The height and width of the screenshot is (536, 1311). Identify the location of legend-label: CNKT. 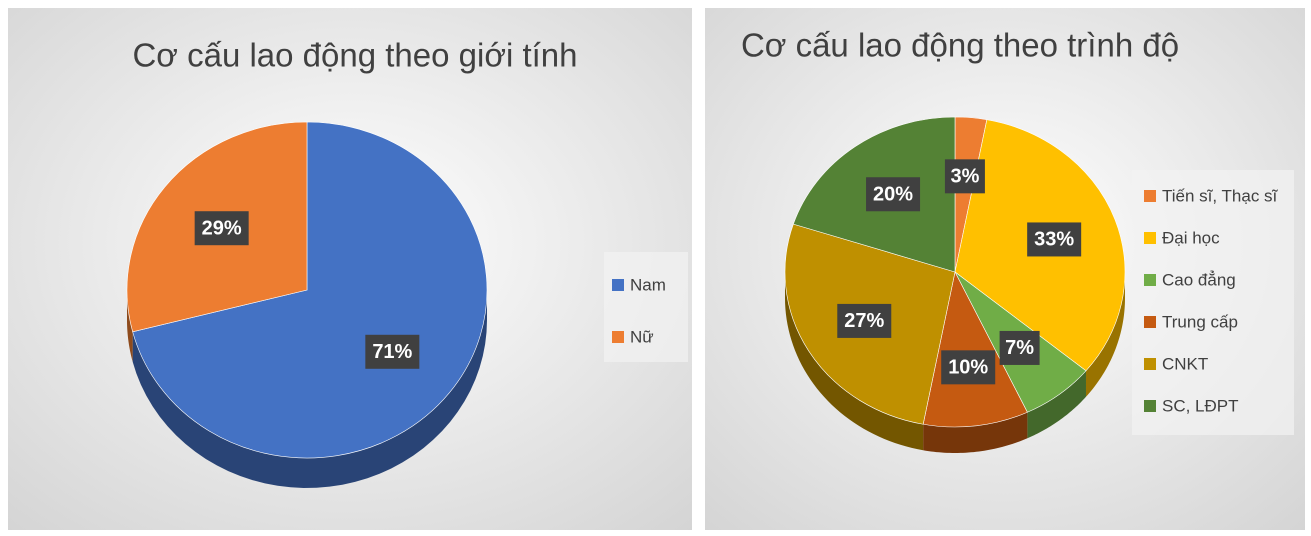
(1185, 363).